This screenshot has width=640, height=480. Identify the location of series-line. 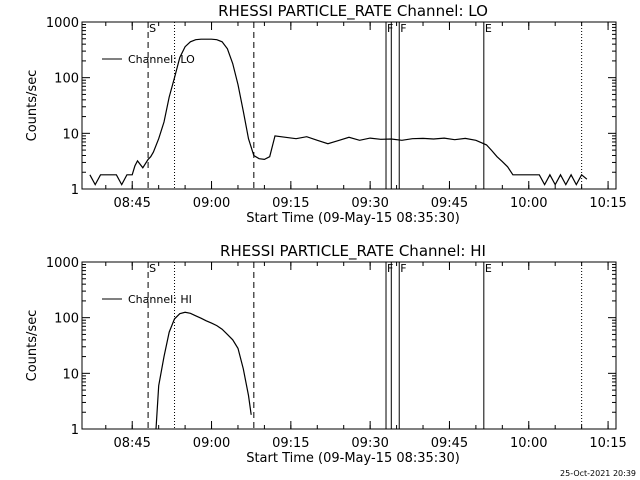
(203, 370).